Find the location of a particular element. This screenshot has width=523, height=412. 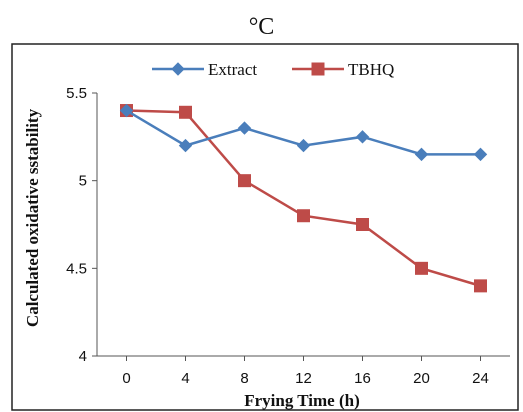

x-tick-label: 8 is located at coordinates (244, 378).